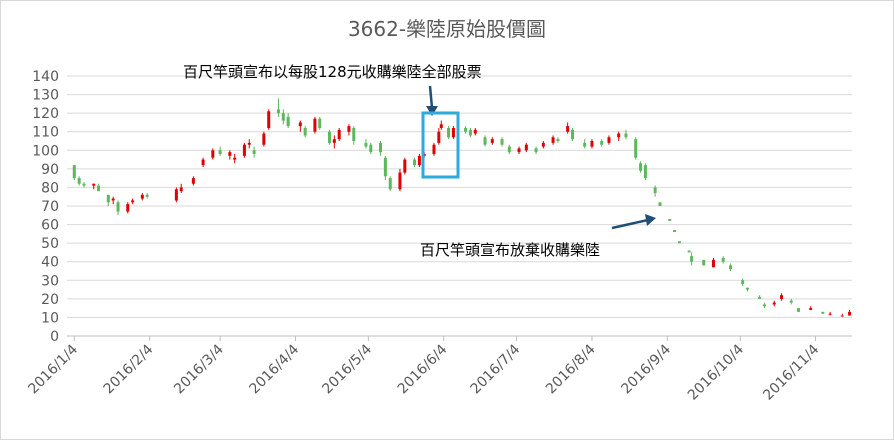  What do you see at coordinates (54, 337) in the screenshot?
I see `y-tick-label: 0` at bounding box center [54, 337].